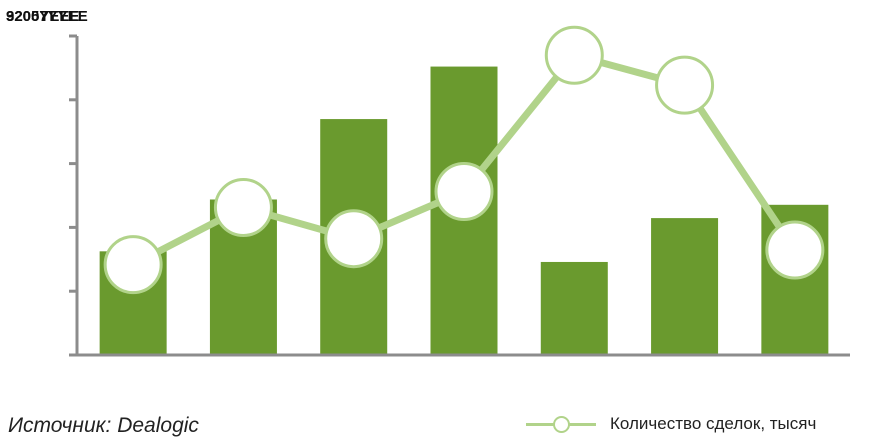  Describe the element at coordinates (103, 425) in the screenshot. I see `source-caption: Источник: Dealogic` at that location.